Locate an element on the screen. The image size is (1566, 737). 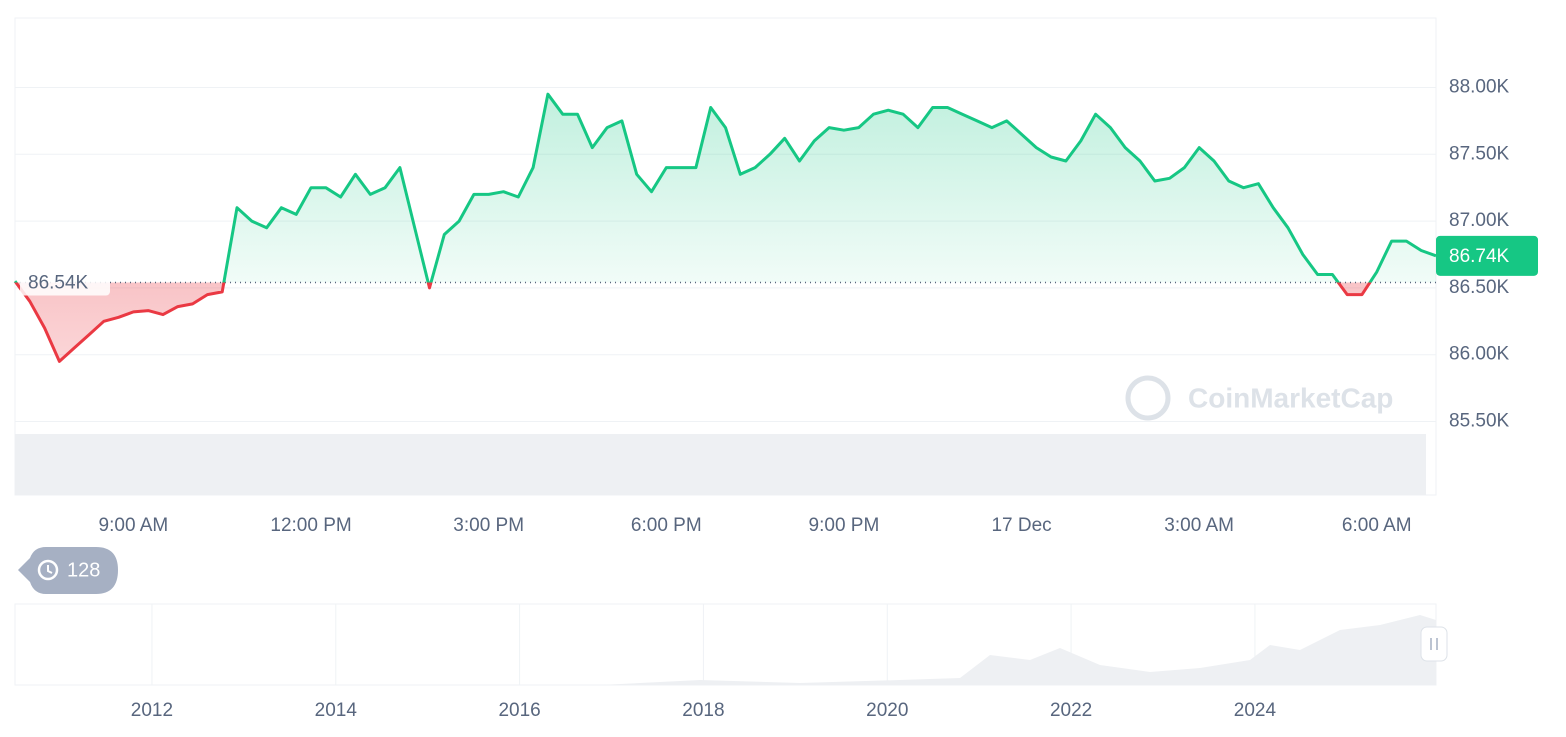
navigator-tick-label: 2024 is located at coordinates (1255, 710).